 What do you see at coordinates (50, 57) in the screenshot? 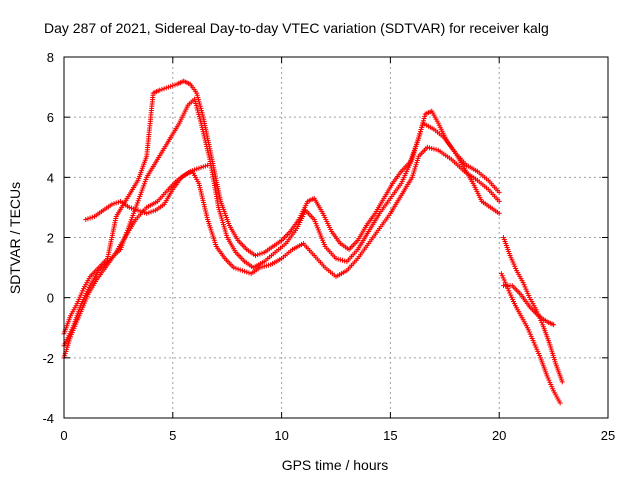
I see `y-tick-label: 8` at bounding box center [50, 57].